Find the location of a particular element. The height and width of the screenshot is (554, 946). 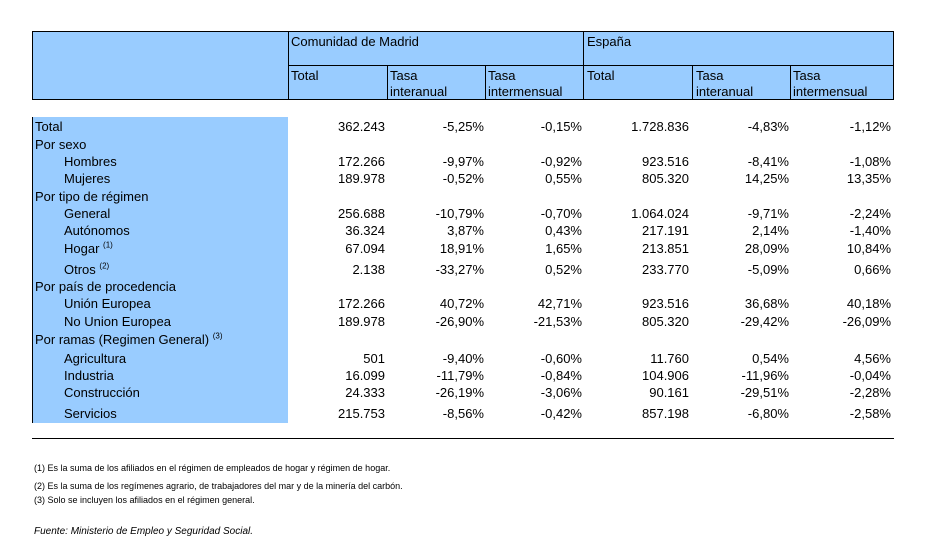

table-cell: 36,68% is located at coordinates (766, 303).